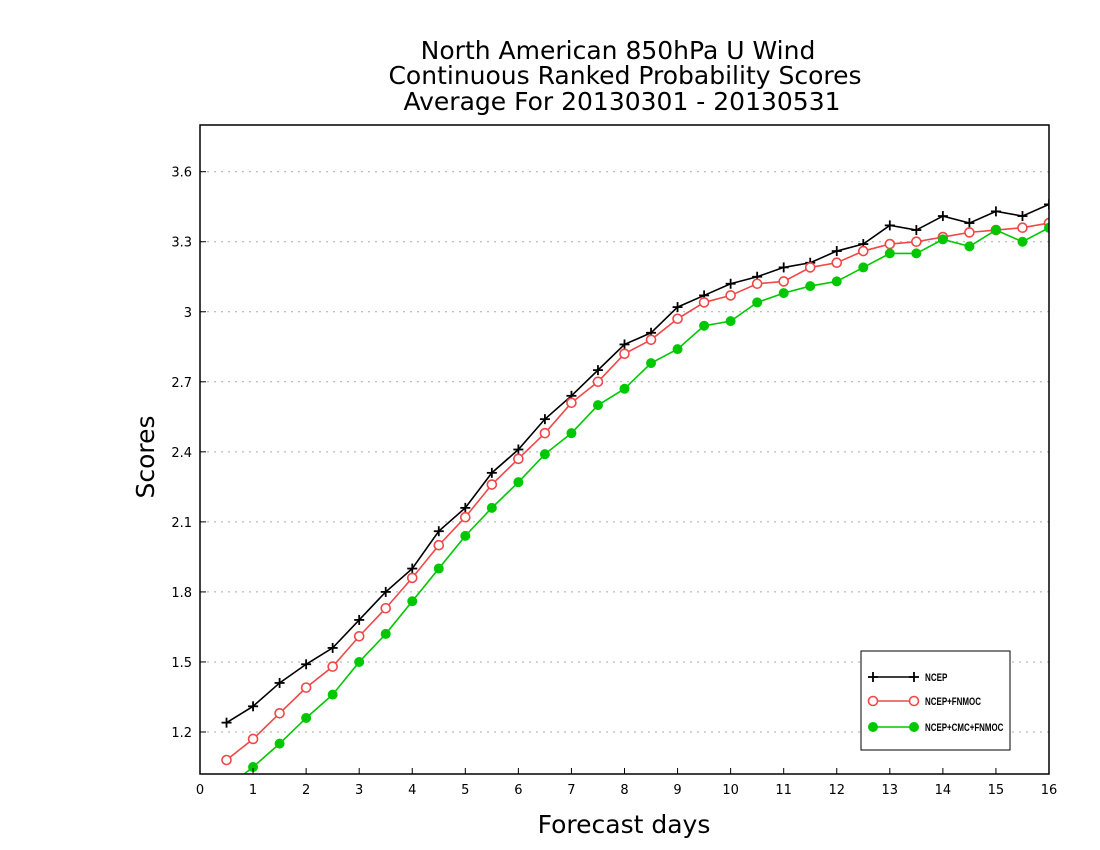  Describe the element at coordinates (359, 790) in the screenshot. I see `x-tick-label: 3` at that location.